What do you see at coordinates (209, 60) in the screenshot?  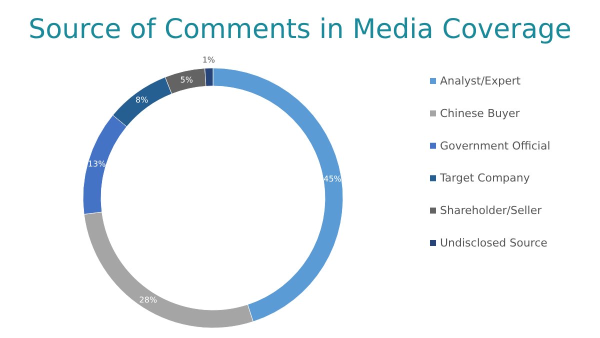 I see `data-label: 1%` at bounding box center [209, 60].